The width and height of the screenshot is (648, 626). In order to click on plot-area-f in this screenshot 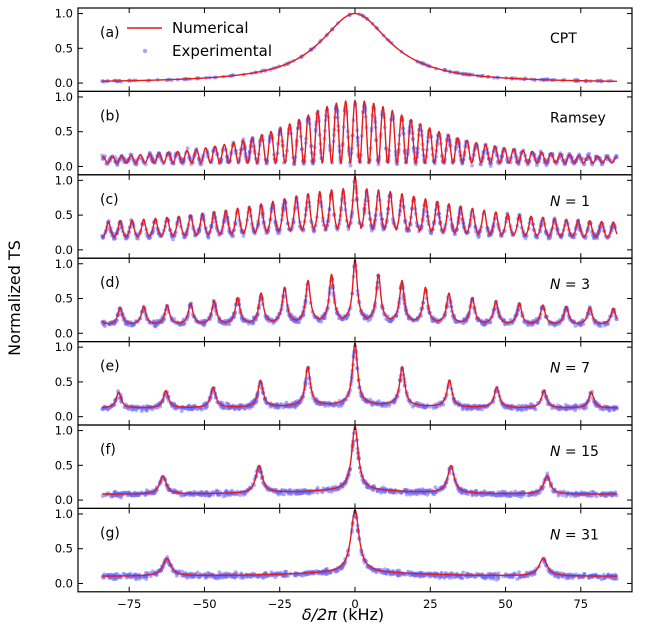, I will do `click(359, 462)`.